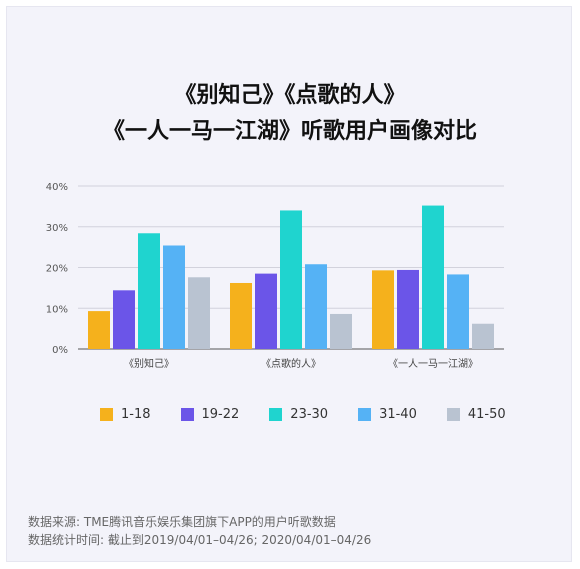 This screenshot has width=580, height=569. I want to click on legend-item: 31-40, so click(387, 414).